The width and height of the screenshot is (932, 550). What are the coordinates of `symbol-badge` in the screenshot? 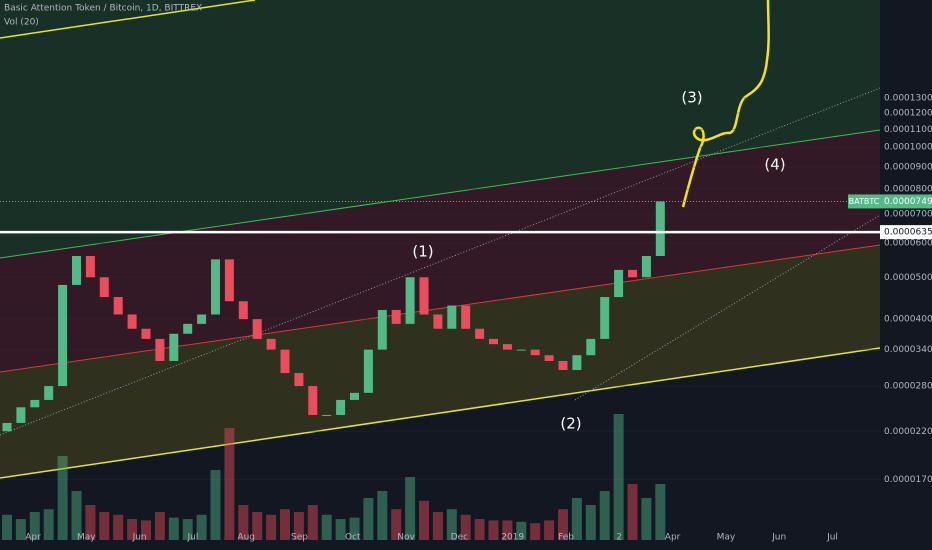 It's located at (864, 201).